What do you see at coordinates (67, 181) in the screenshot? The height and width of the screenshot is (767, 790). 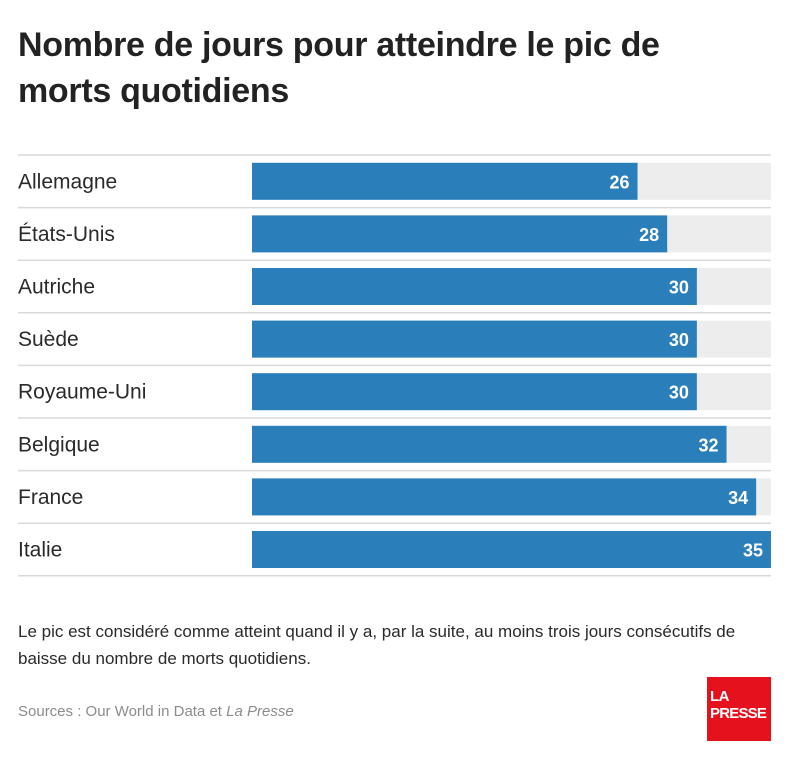 I see `category-label: Allemagne` at bounding box center [67, 181].